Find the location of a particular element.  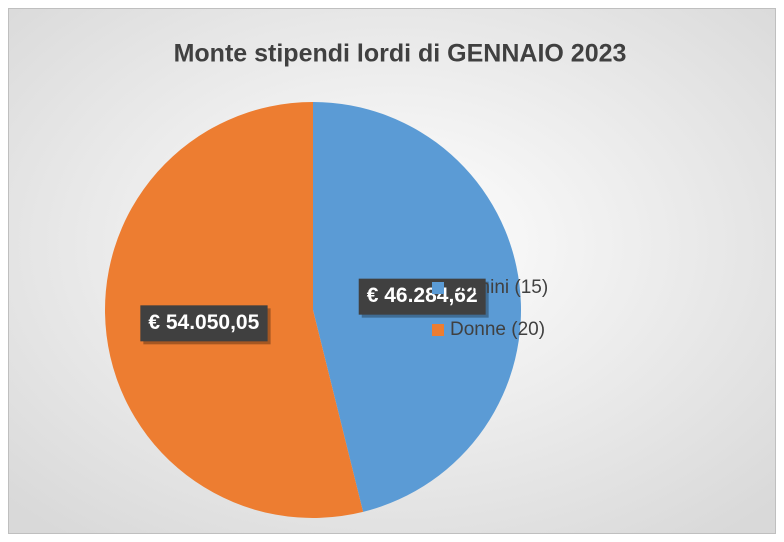

data-label: € 54.050,05 is located at coordinates (205, 325).